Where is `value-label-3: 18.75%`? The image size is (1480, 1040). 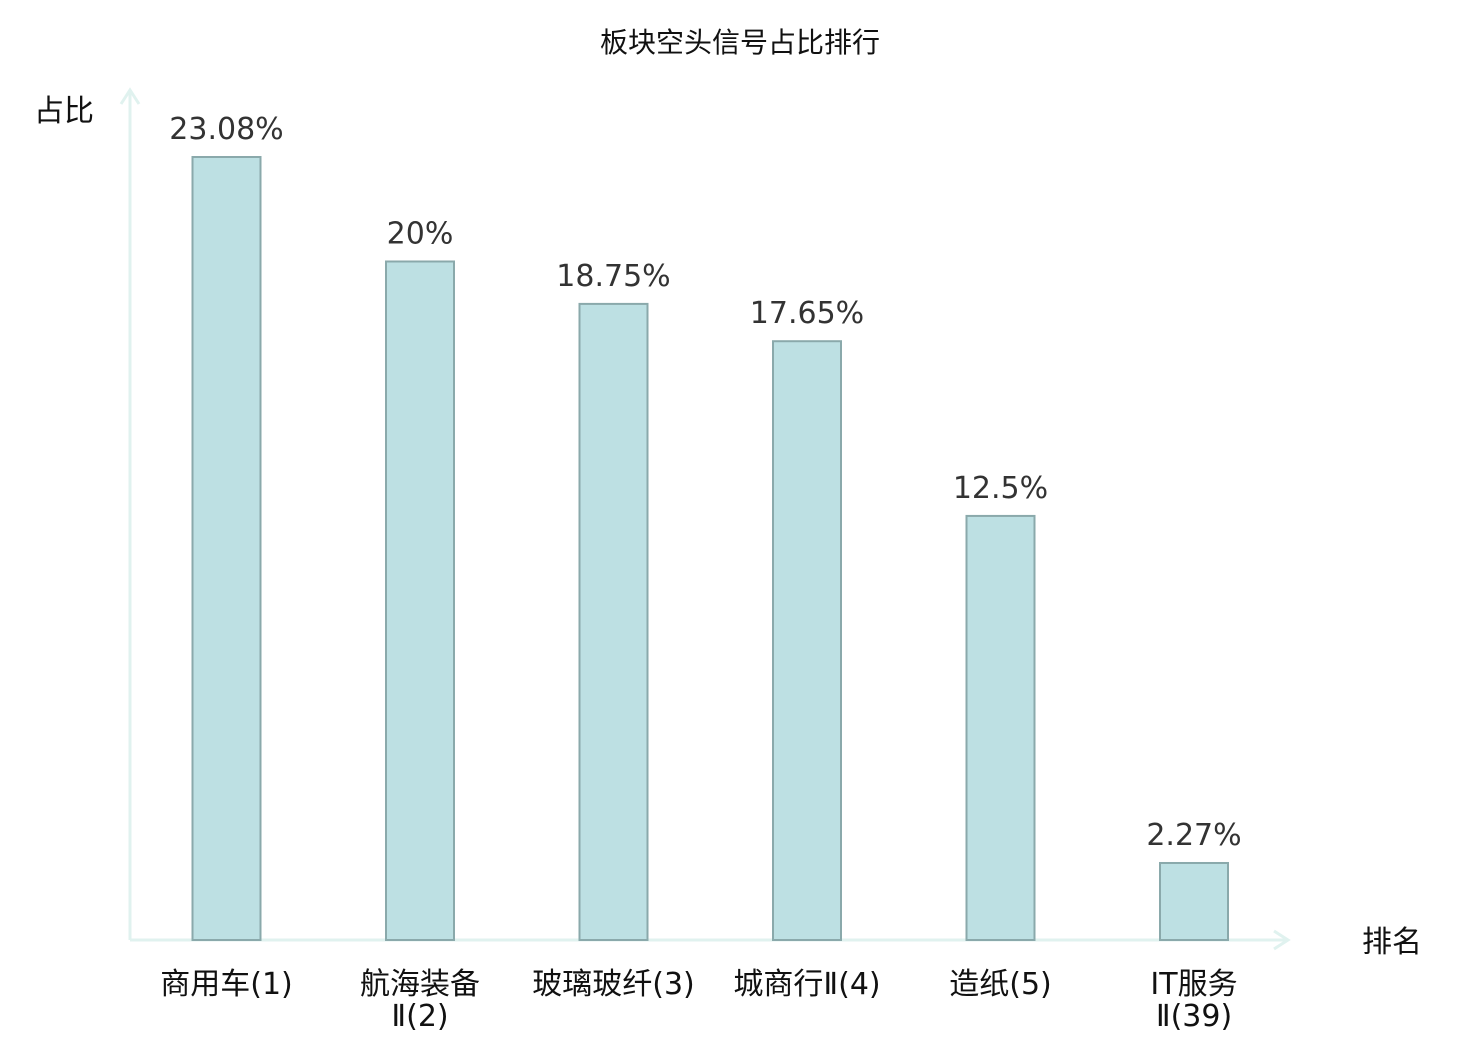 value-label-3: 18.75% is located at coordinates (613, 276).